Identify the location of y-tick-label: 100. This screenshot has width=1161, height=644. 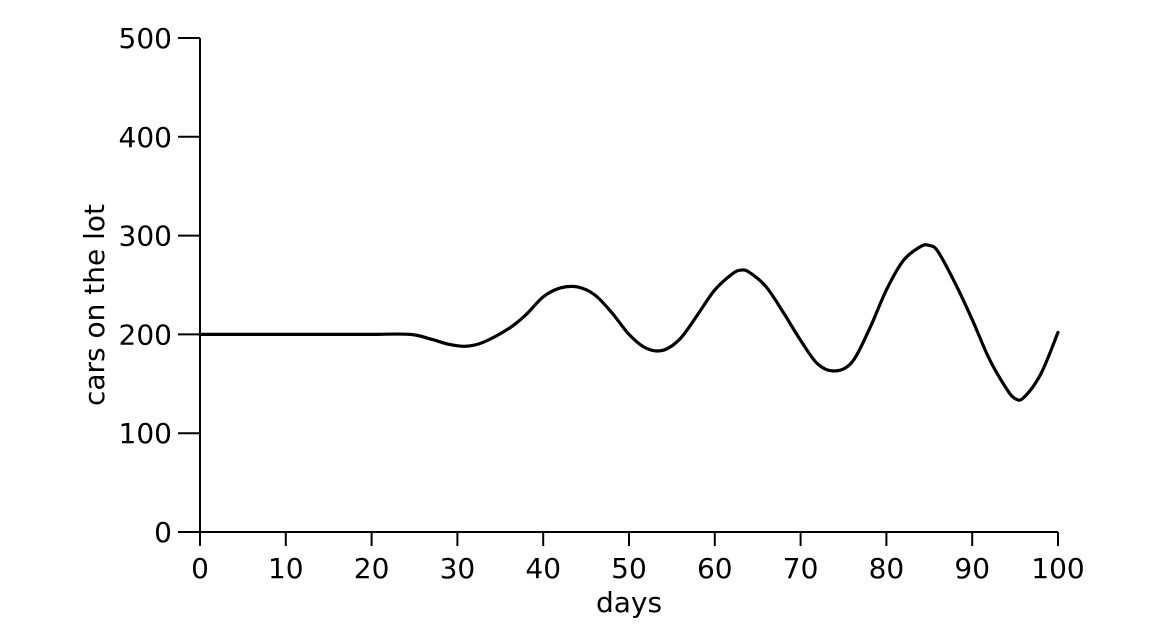
(145, 433).